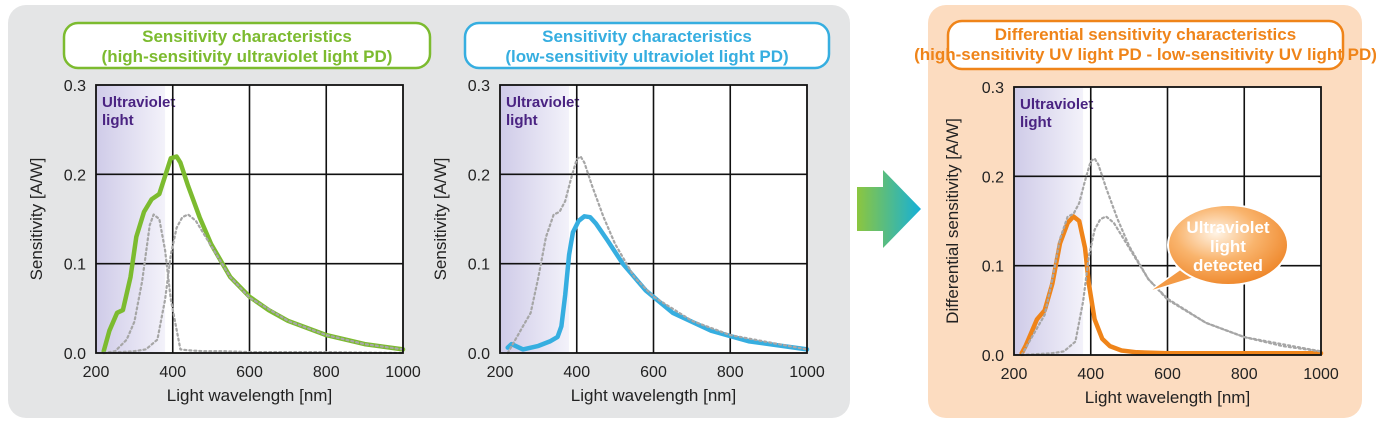 The image size is (1376, 425). What do you see at coordinates (1228, 265) in the screenshot?
I see `callout-text-line: detected` at bounding box center [1228, 265].